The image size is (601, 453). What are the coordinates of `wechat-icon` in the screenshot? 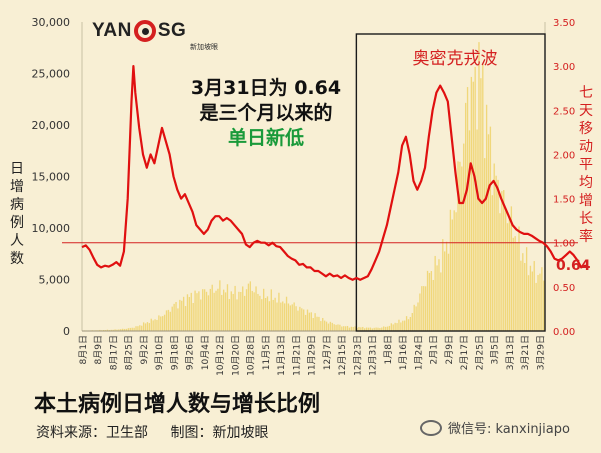 It's located at (431, 427).